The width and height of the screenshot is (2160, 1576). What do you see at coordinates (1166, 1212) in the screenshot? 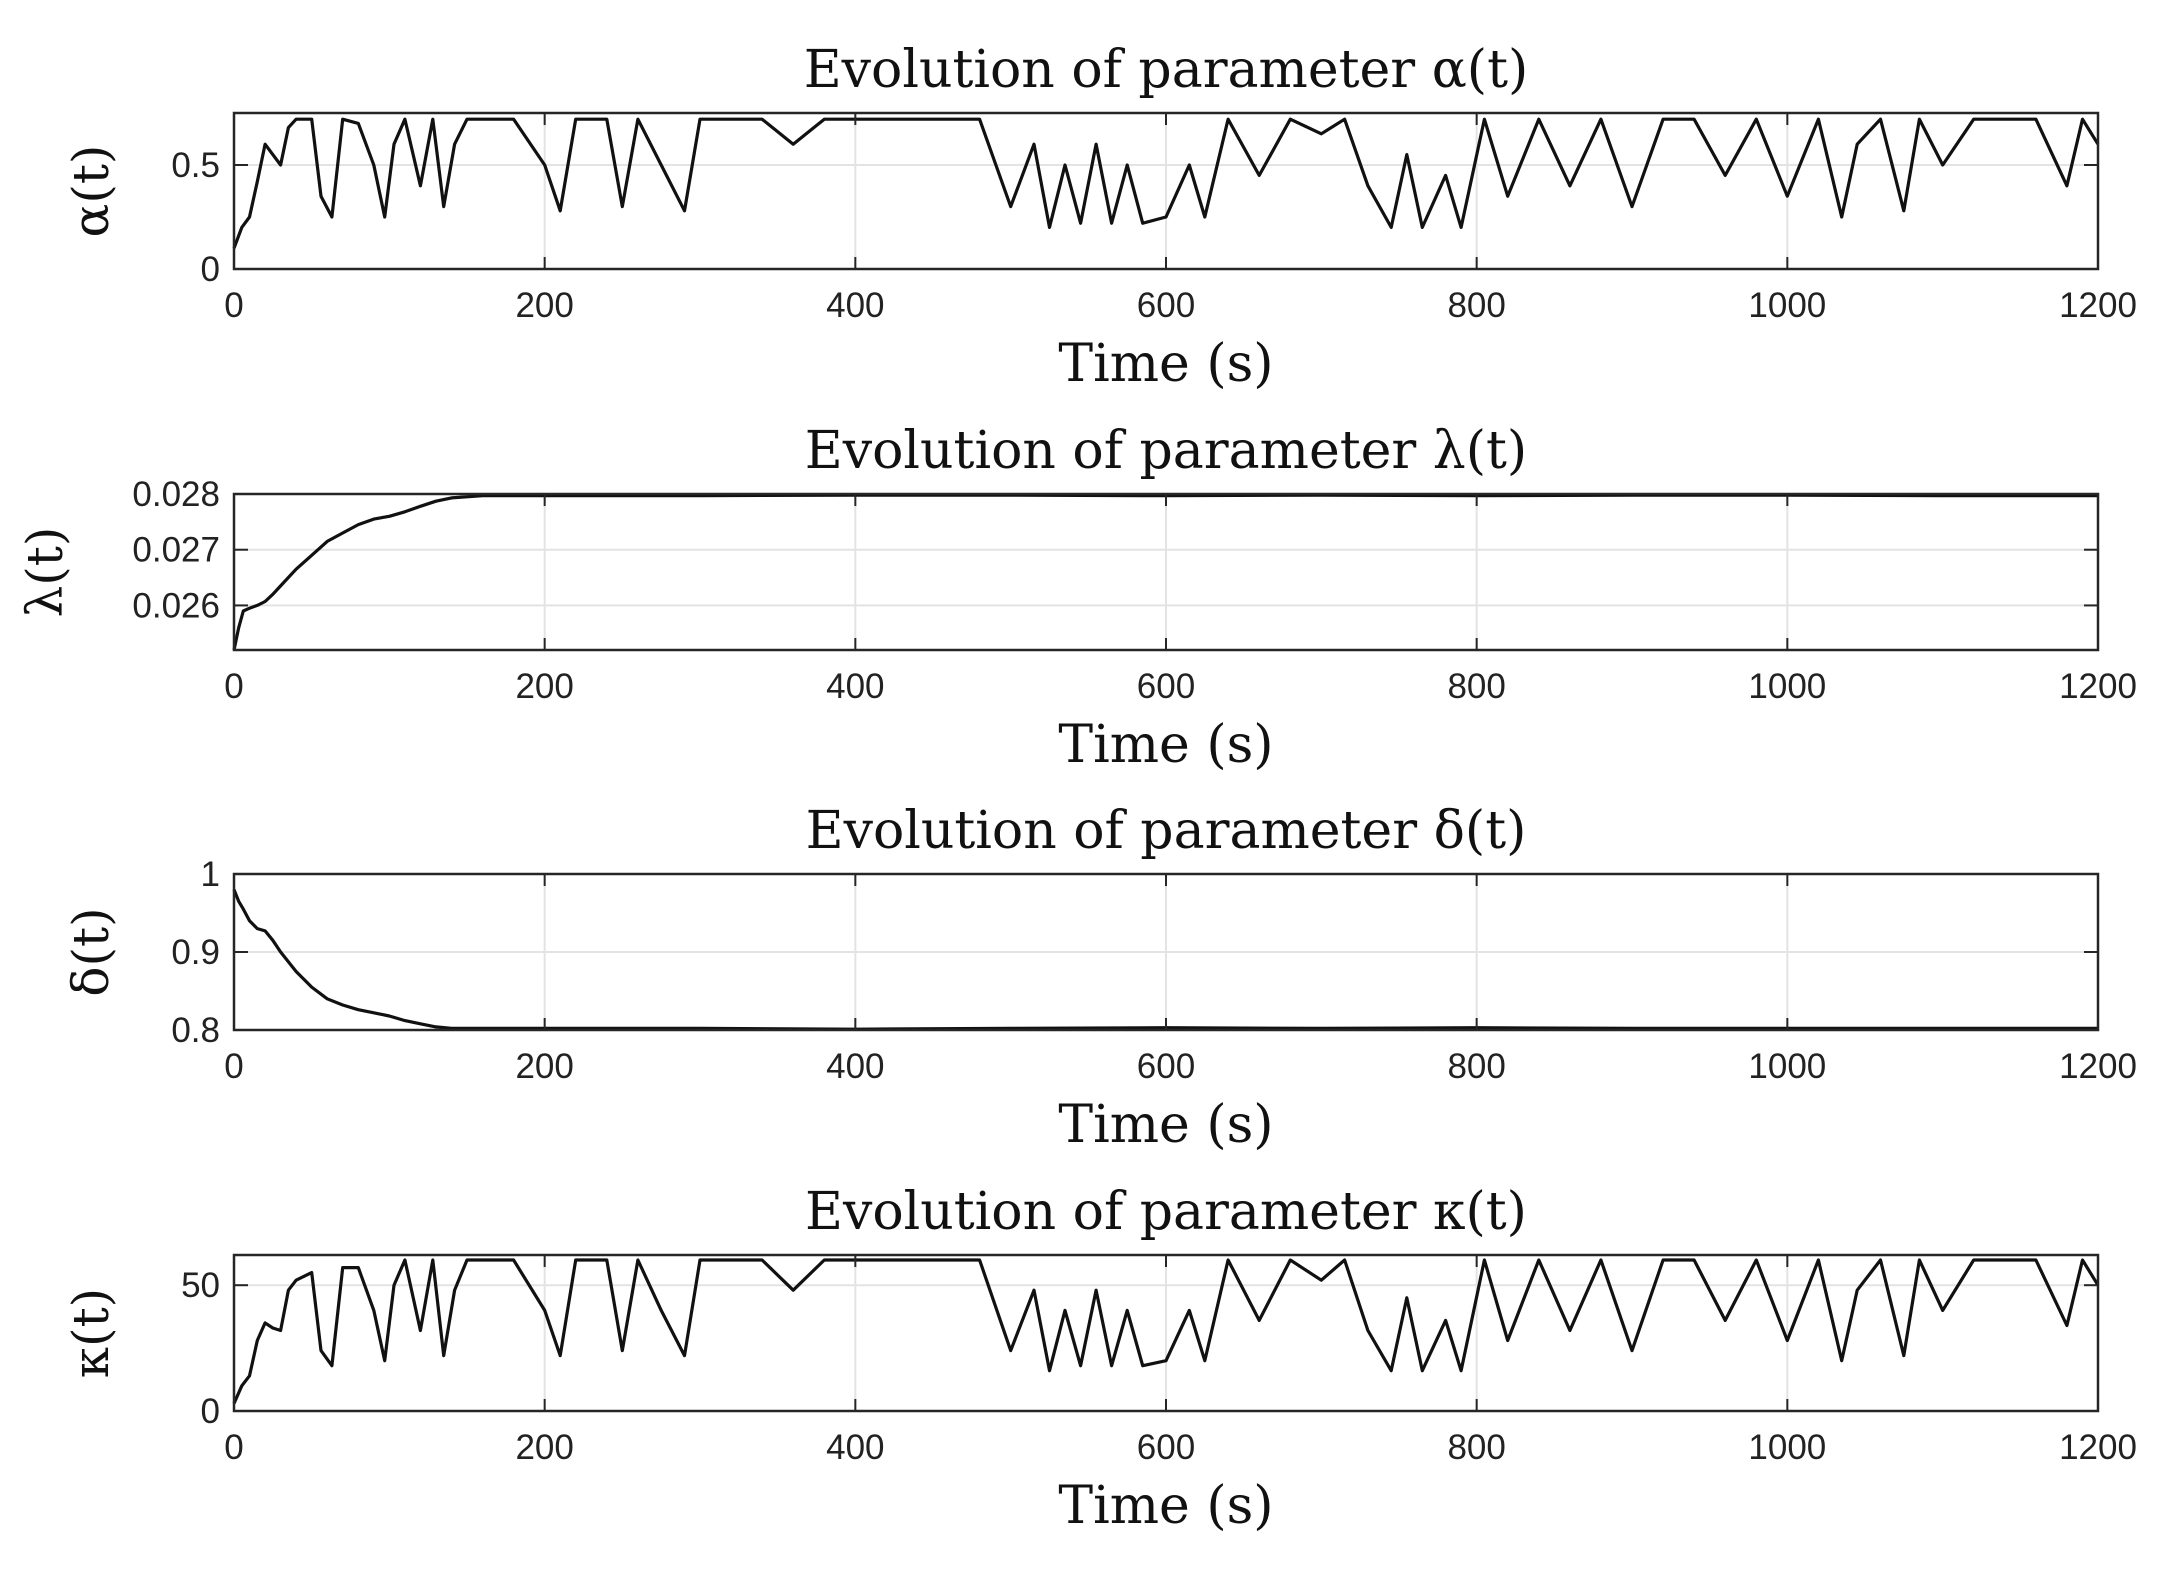
I see `kappa-title: Evolution of parameter κ(t)` at bounding box center [1166, 1212].